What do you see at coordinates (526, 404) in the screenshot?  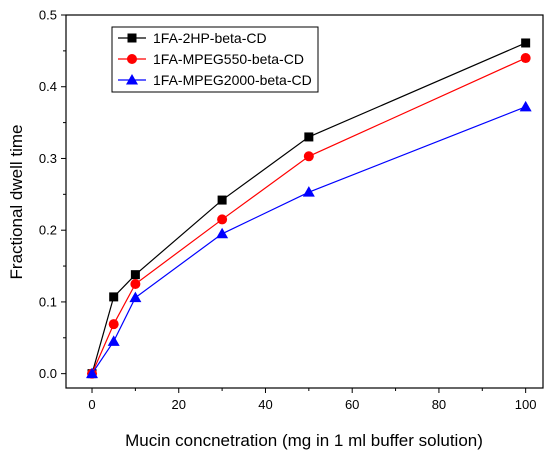 I see `x-tick-label: 100` at bounding box center [526, 404].